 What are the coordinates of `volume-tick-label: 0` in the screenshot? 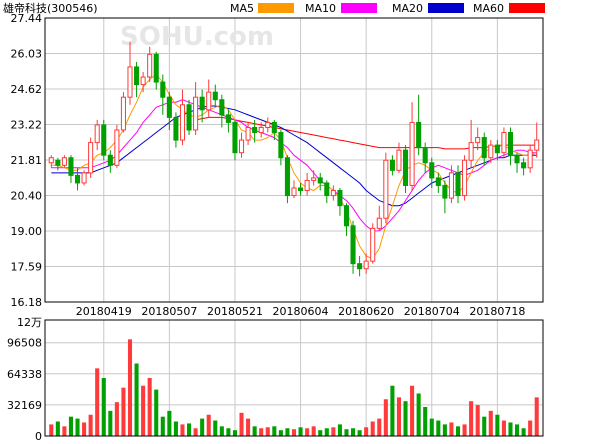 It's located at (38, 435).